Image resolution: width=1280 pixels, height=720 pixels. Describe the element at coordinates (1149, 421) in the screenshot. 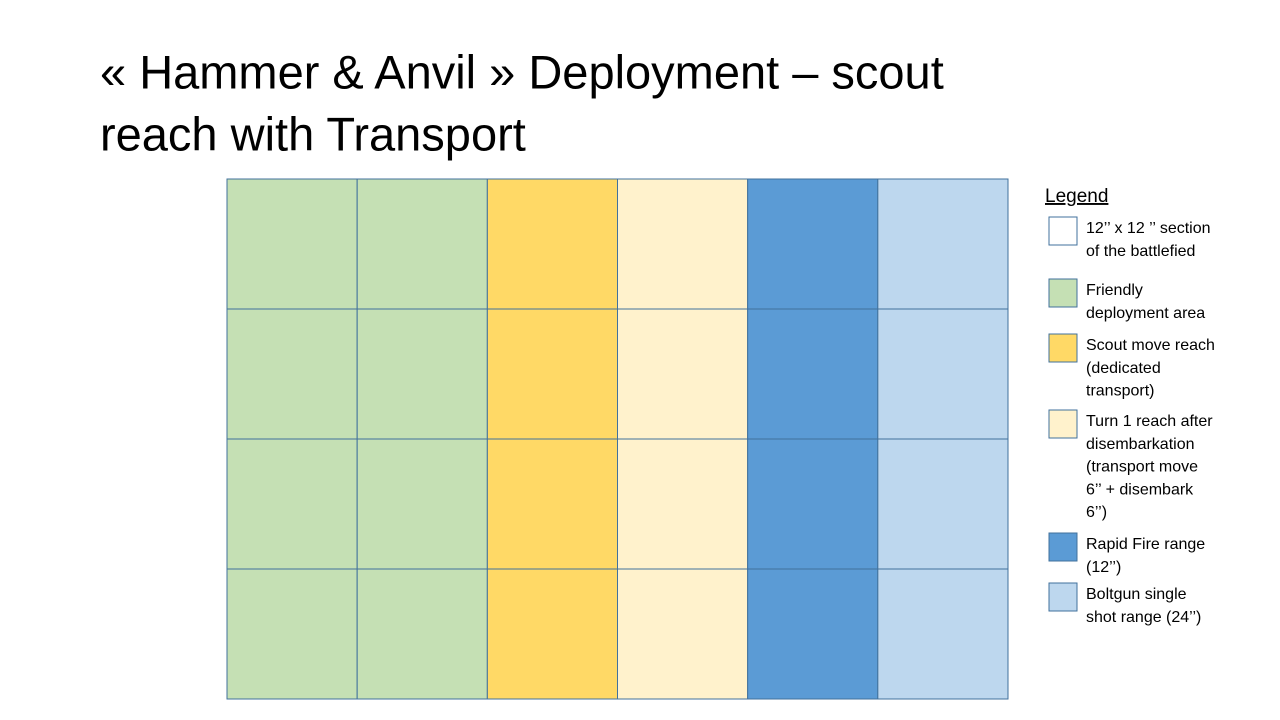

I see `legend-label: Turn 1 reach after` at that location.